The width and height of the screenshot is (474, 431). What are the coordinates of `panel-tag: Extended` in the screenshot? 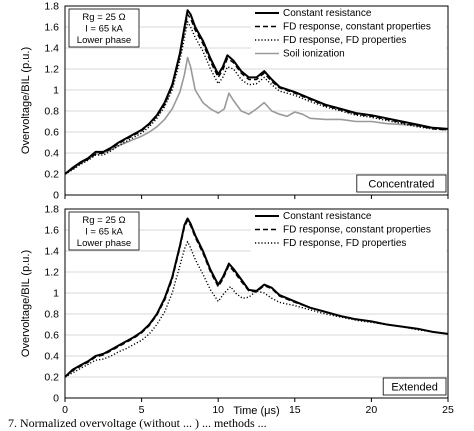 It's located at (414, 388).